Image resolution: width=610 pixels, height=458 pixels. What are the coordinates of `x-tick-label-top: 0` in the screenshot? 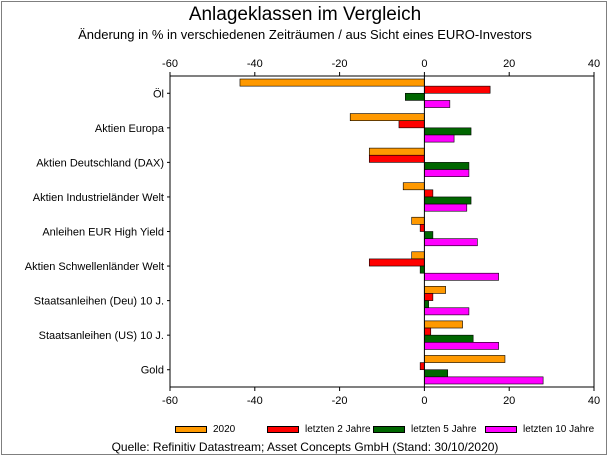 It's located at (424, 64).